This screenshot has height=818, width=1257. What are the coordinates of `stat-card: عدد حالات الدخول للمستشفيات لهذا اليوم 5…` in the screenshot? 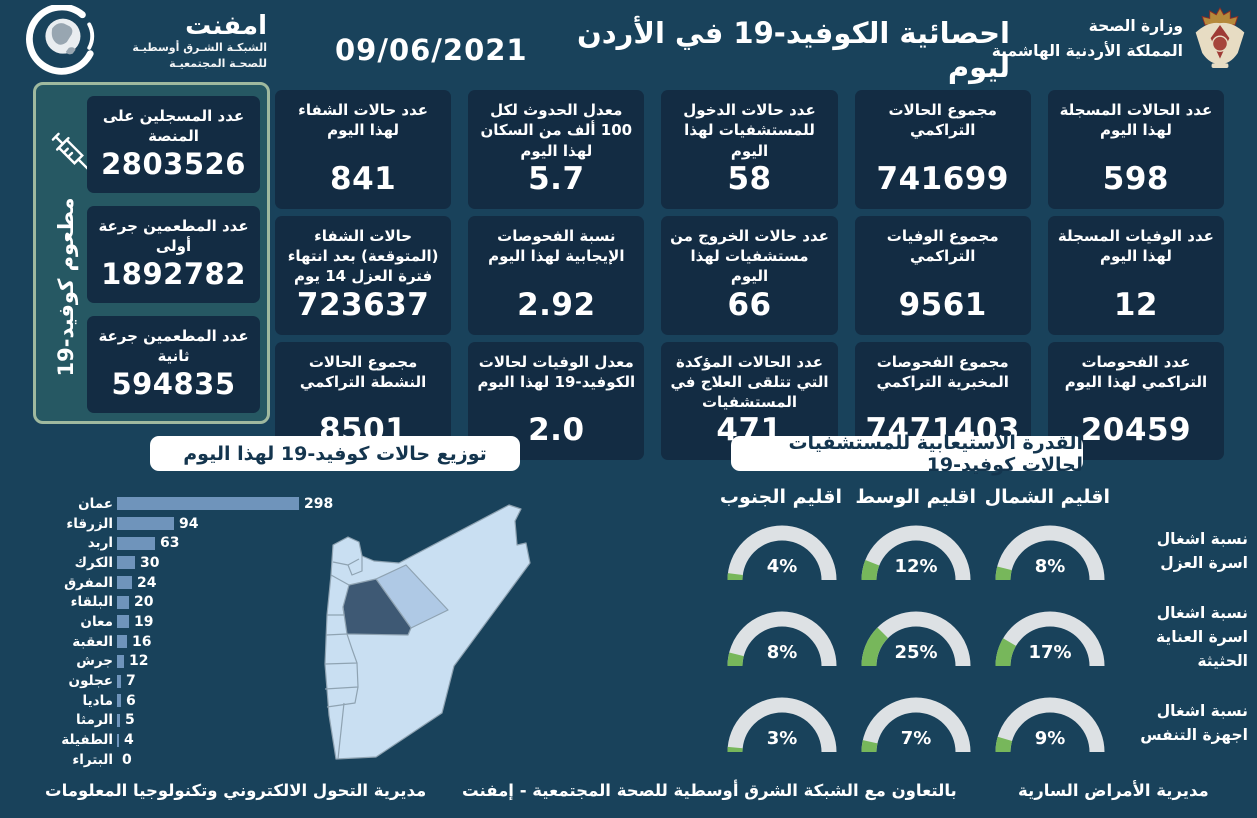 It's located at (749, 149).